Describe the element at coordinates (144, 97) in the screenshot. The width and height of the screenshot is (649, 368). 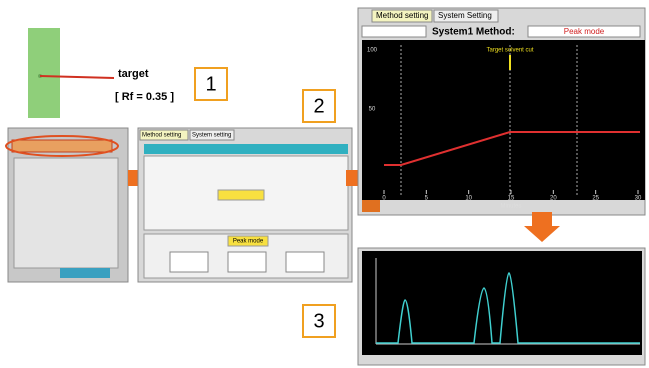
I see `rf-label: [ Rf = 0.35 ]` at that location.